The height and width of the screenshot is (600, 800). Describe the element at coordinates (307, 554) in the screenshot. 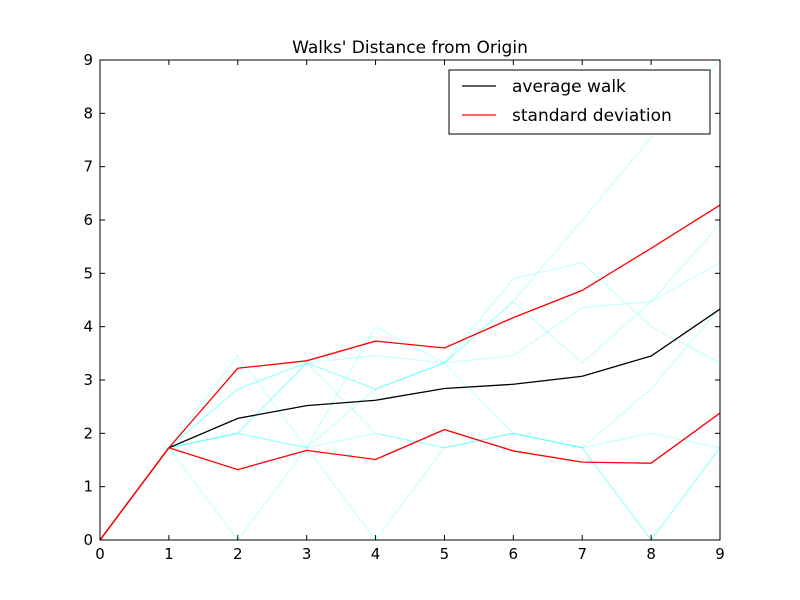

I see `x-tick-label-3: 3` at that location.